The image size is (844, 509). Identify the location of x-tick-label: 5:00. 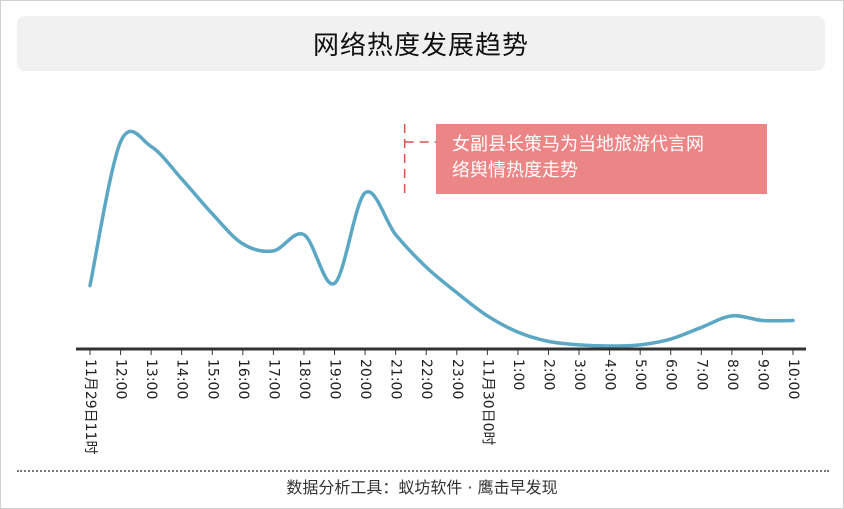
(640, 374).